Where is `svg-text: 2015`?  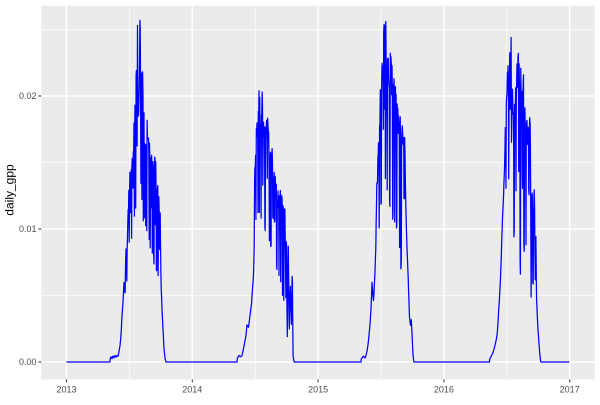
svg-text: 2015 is located at coordinates (318, 389).